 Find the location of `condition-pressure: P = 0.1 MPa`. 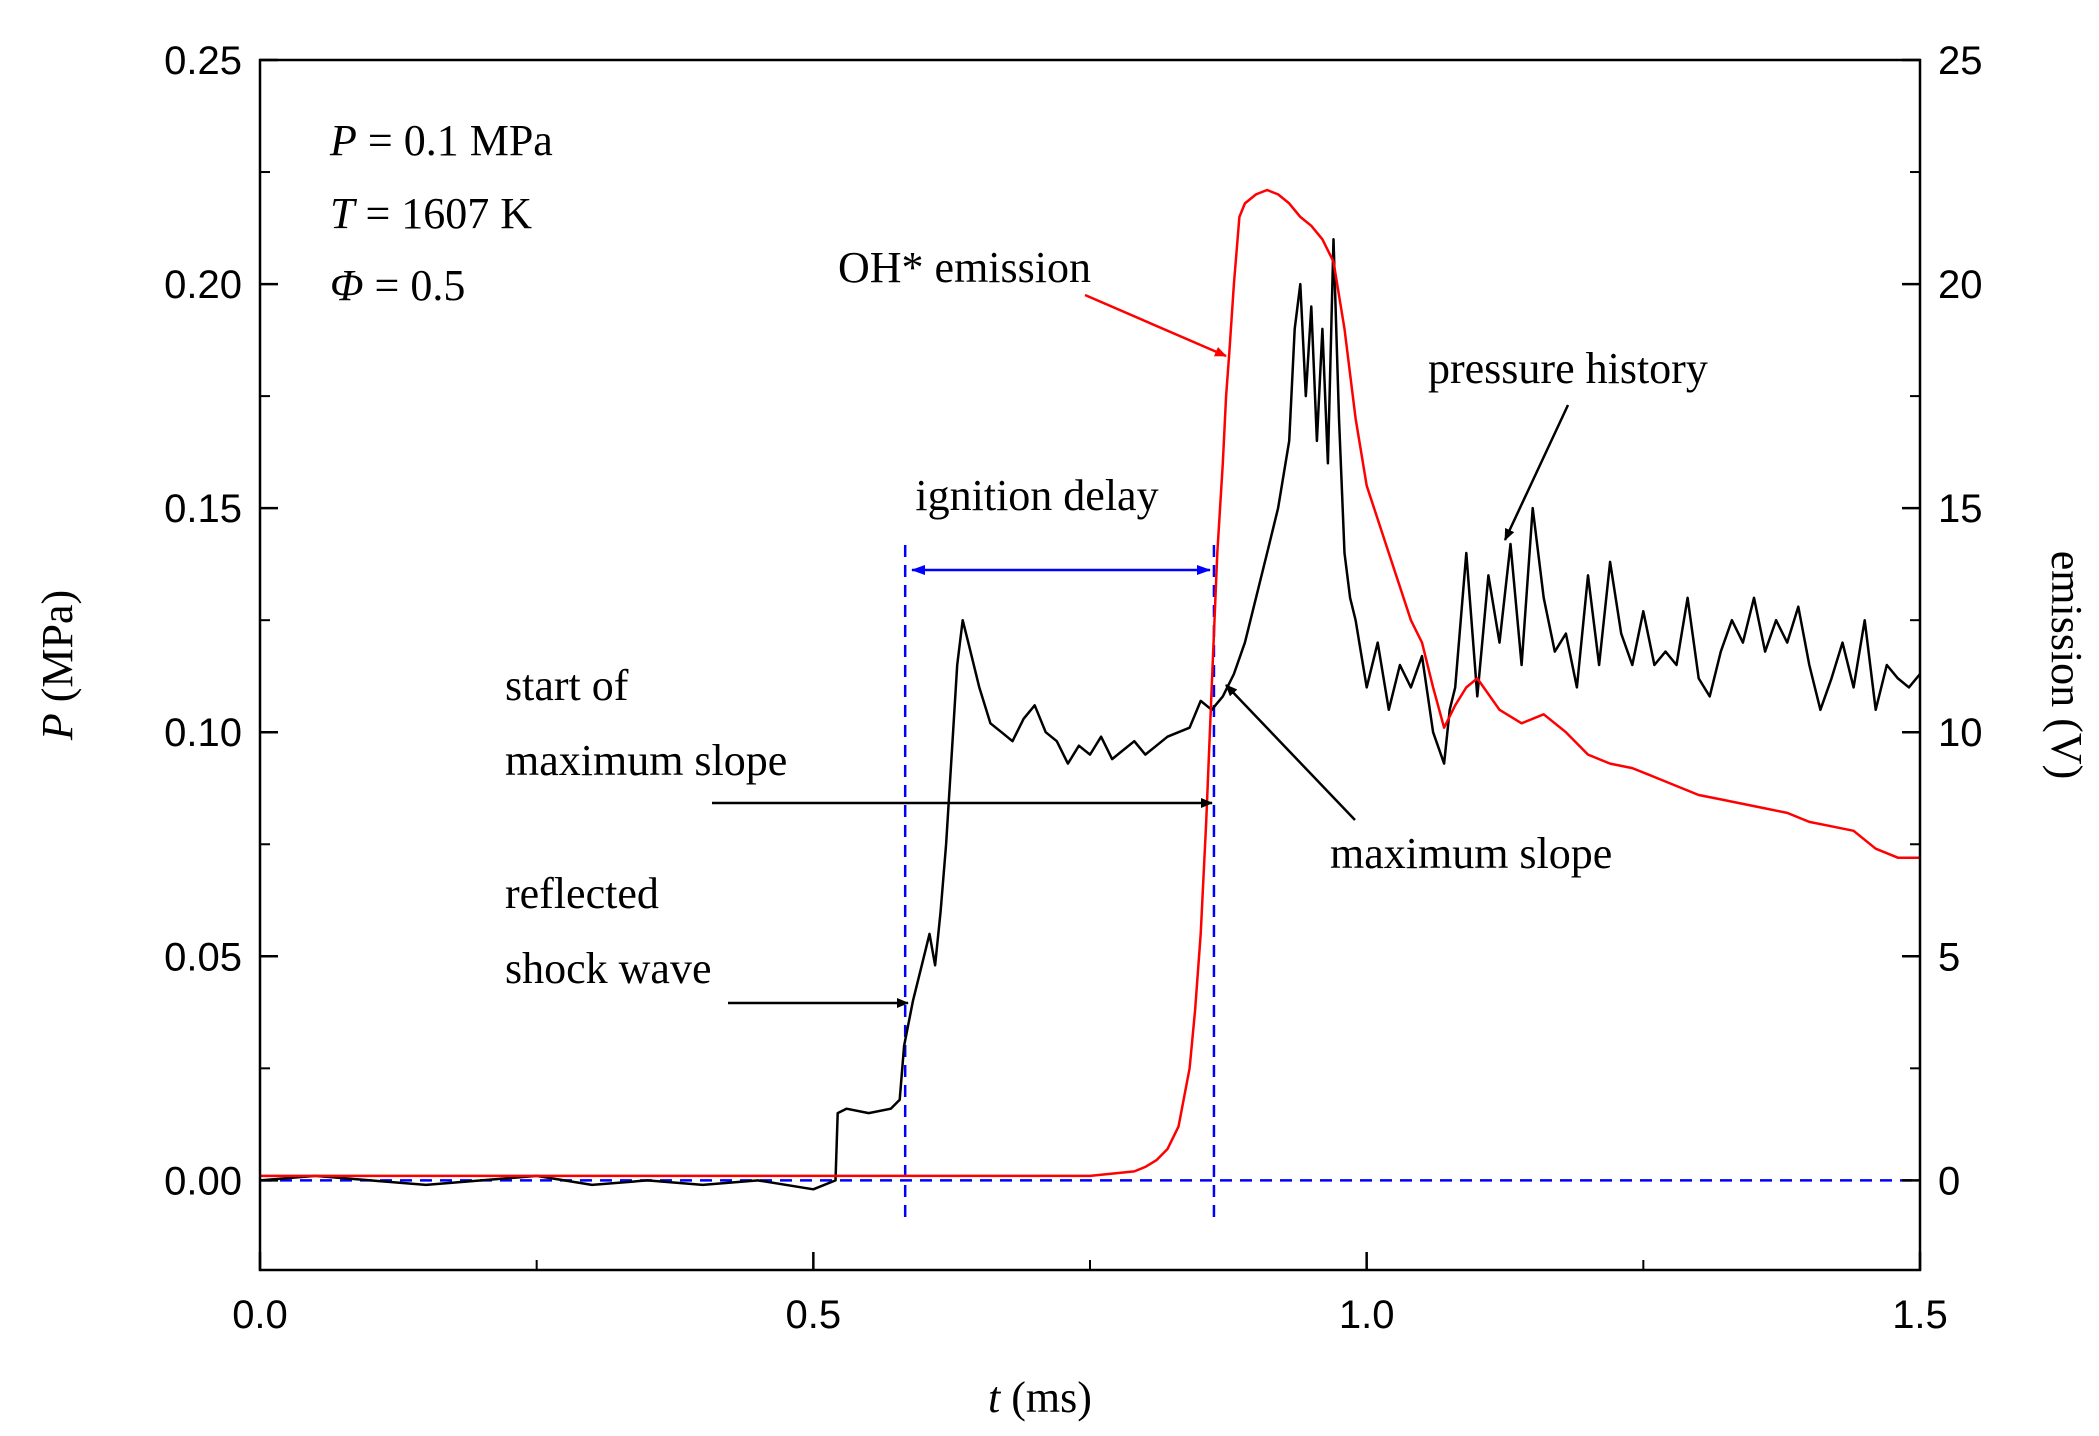

condition-pressure: P = 0.1 MPa is located at coordinates (441, 140).